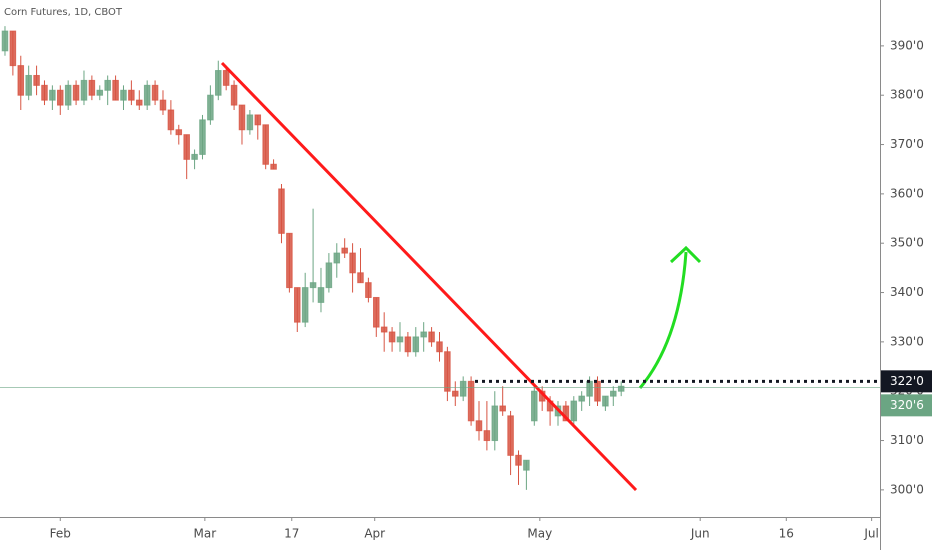  I want to click on x-tick-label: Jun, so click(700, 534).